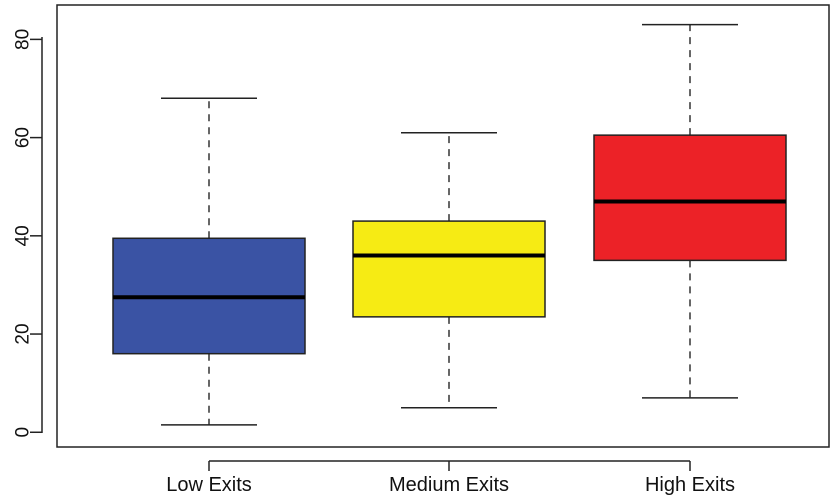 The width and height of the screenshot is (832, 497). I want to click on y-tick-label: 80, so click(23, 39).